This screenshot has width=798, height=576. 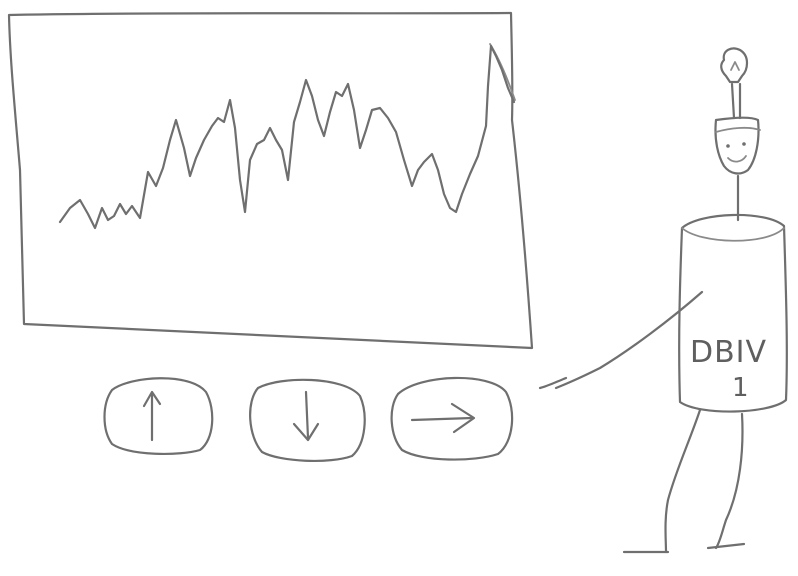 I want to click on arrow-right-icon, so click(x=443, y=418).